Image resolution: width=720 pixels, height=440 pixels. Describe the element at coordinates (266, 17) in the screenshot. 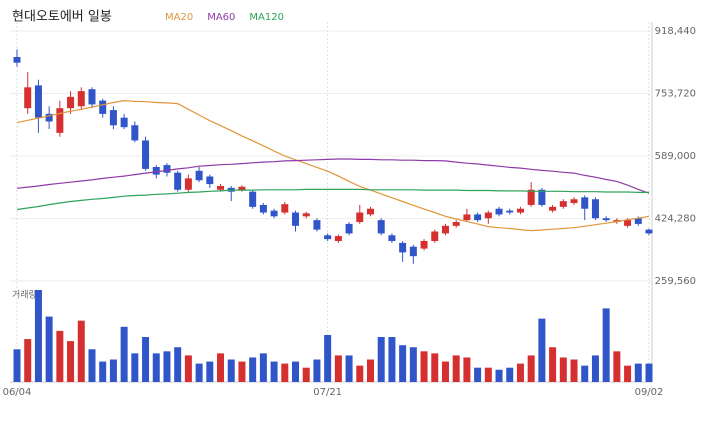

I see `legend-entry: MA120` at that location.